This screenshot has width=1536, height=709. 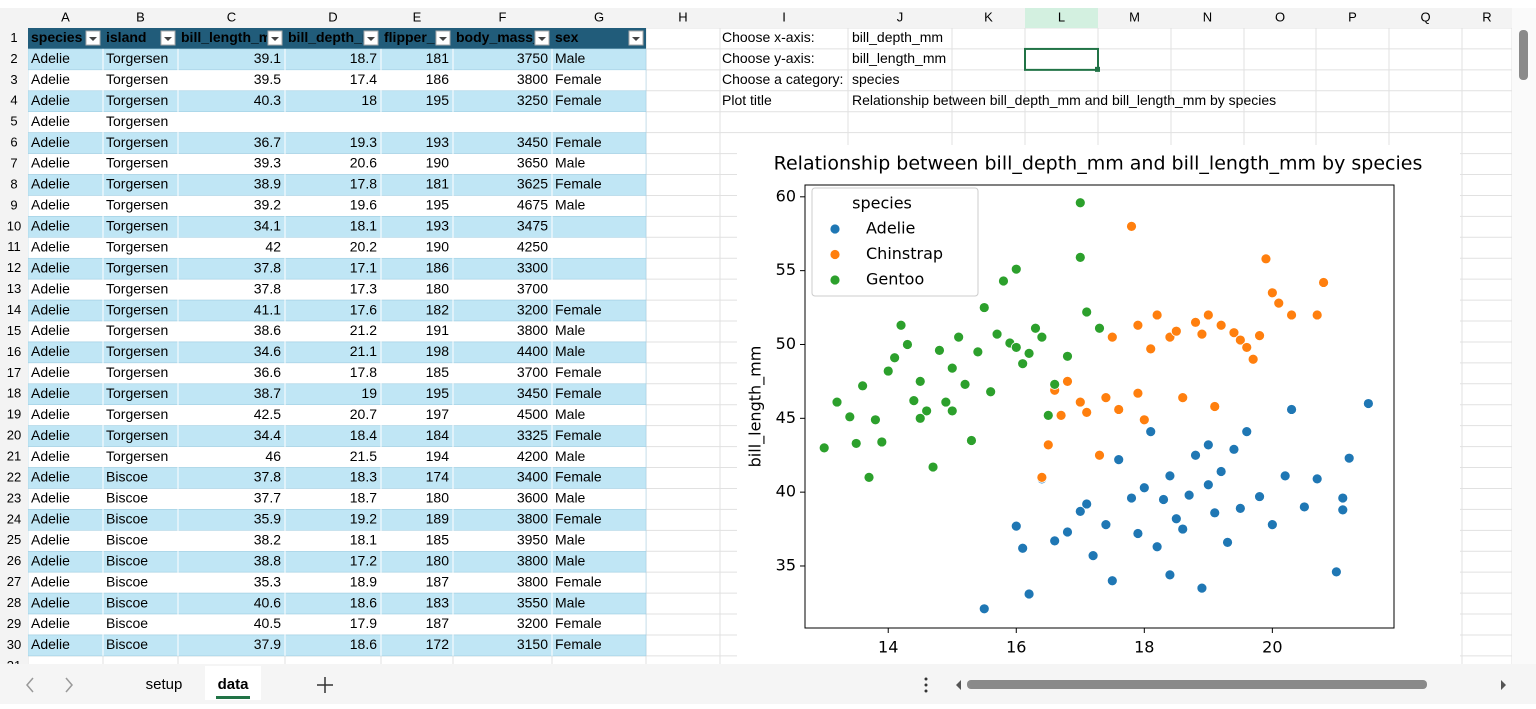 I want to click on table-cell: 38.7, so click(x=267, y=393).